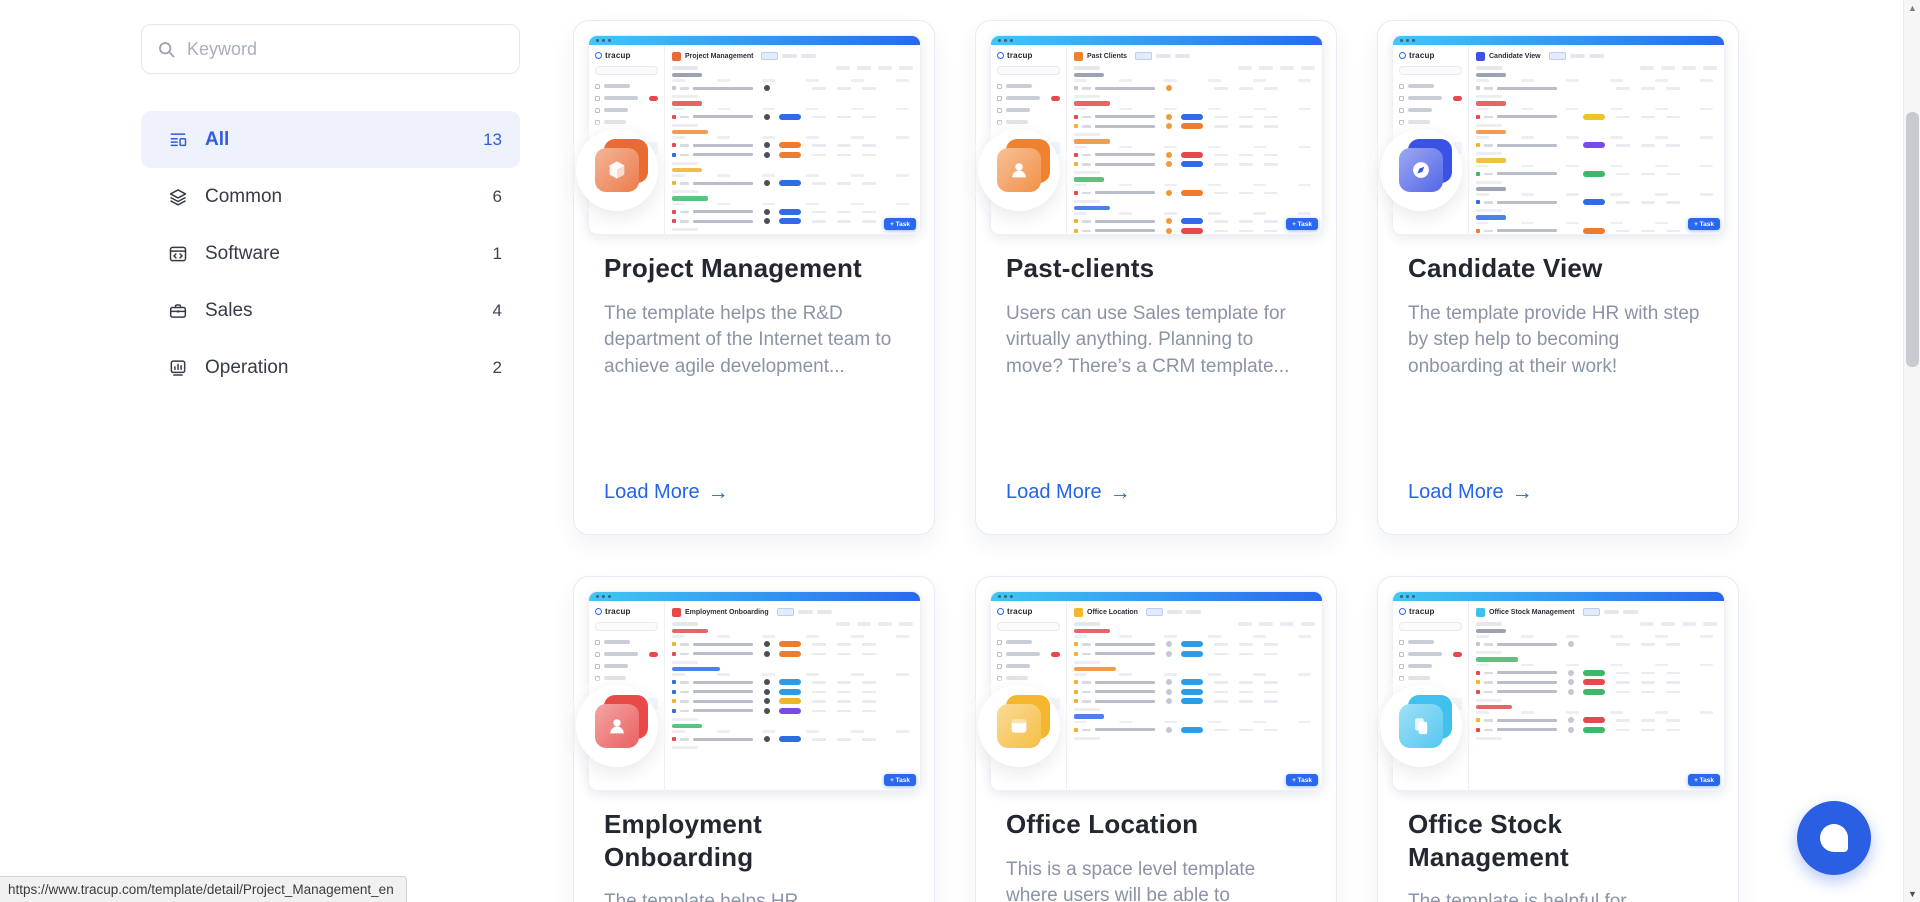 The width and height of the screenshot is (1920, 902). I want to click on thumb-mini-table: Employment Onboarding + Task, so click(792, 695).